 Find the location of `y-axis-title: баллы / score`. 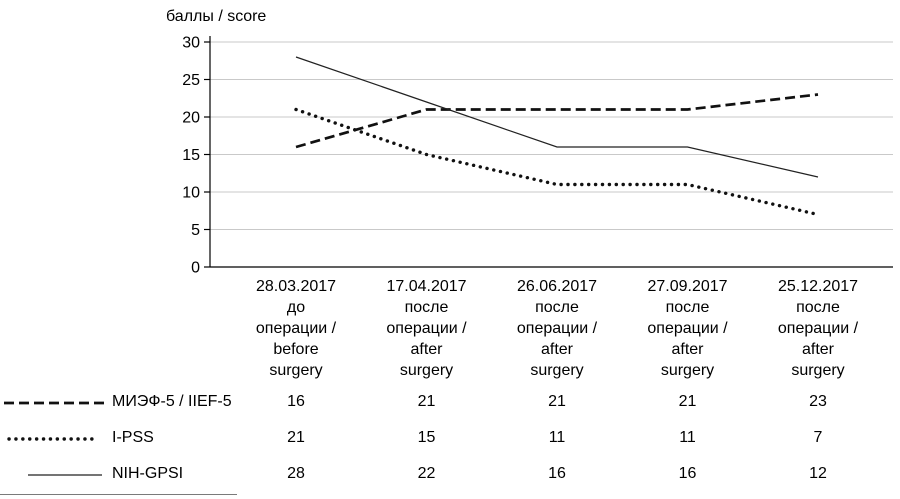

y-axis-title: баллы / score is located at coordinates (216, 16).